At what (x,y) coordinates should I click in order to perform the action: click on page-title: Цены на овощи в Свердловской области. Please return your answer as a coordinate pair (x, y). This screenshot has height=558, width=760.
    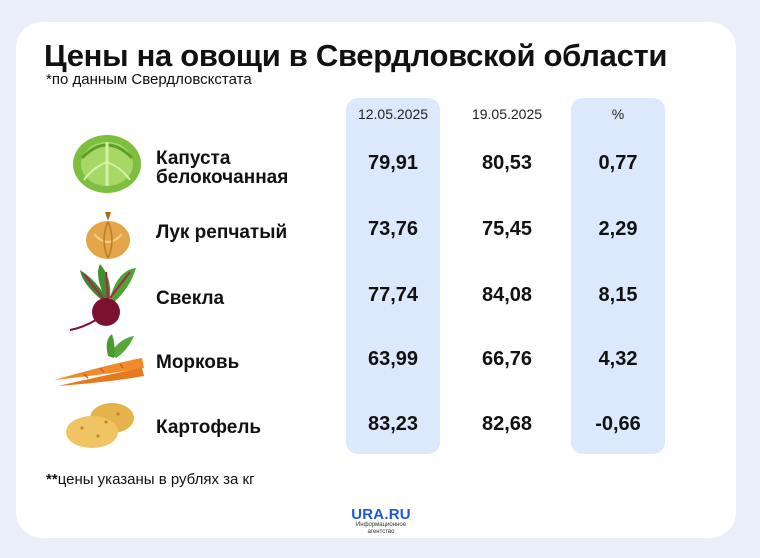
    Looking at the image, I should click on (356, 55).